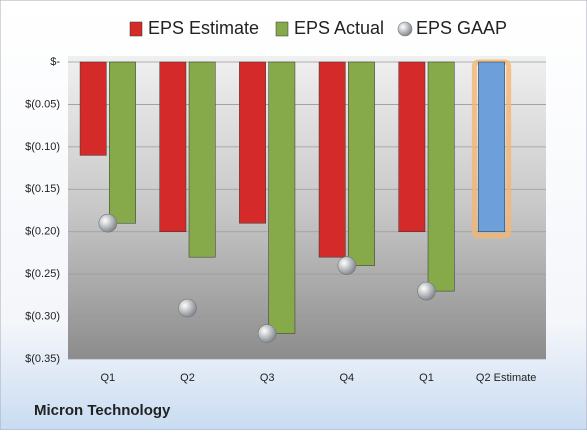 The image size is (587, 435). Describe the element at coordinates (42, 274) in the screenshot. I see `y-tick-label: $(0.25)` at that location.